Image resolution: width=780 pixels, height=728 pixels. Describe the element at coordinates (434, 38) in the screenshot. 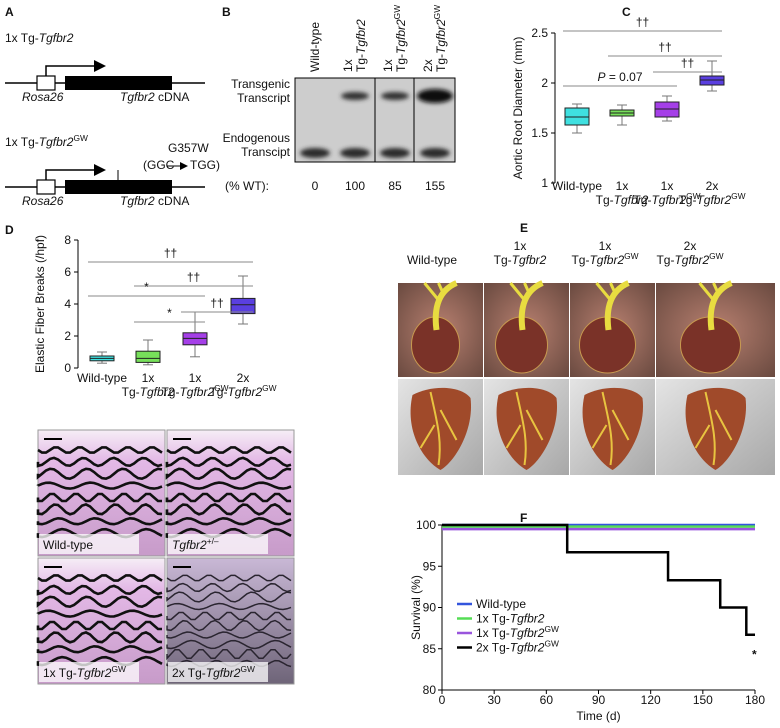

I see `lane-header: 2x Tg-Tgfbr2GW` at that location.